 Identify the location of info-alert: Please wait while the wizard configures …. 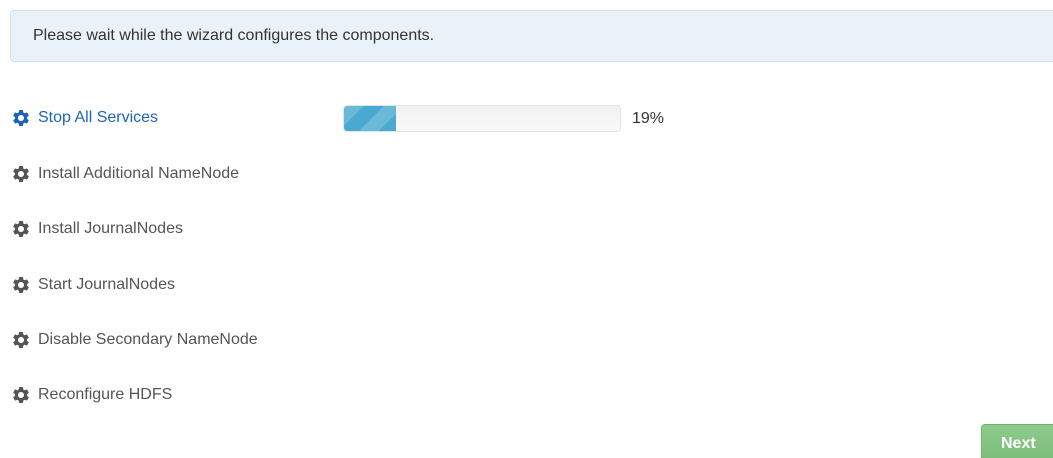
(531, 36).